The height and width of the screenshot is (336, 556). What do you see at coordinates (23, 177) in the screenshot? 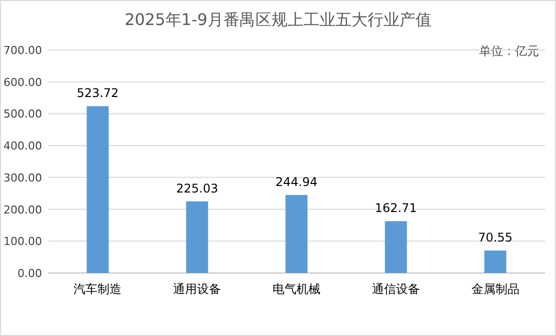
I see `y-tick-label: 300.00` at bounding box center [23, 177].